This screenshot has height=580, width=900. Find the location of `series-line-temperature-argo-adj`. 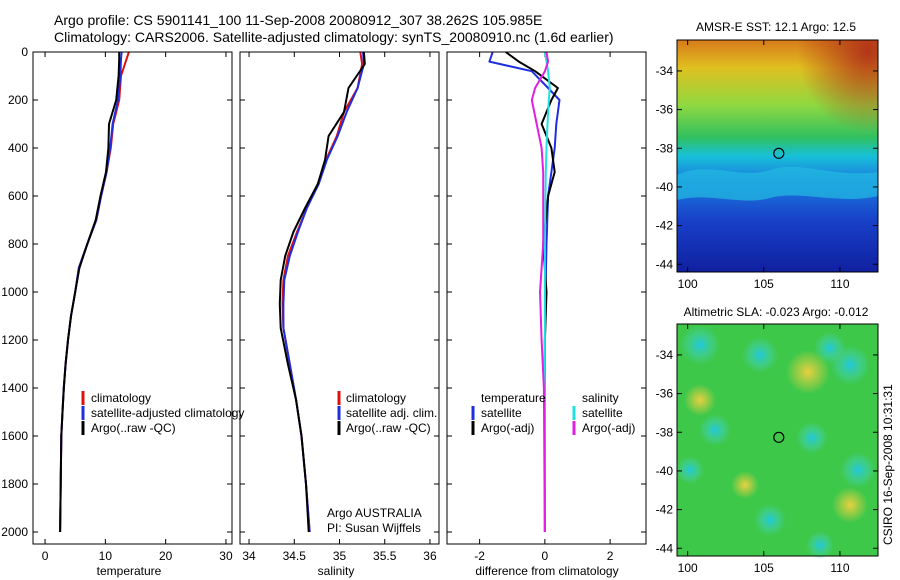

series-line-temperature-argo-adj is located at coordinates (532, 291).